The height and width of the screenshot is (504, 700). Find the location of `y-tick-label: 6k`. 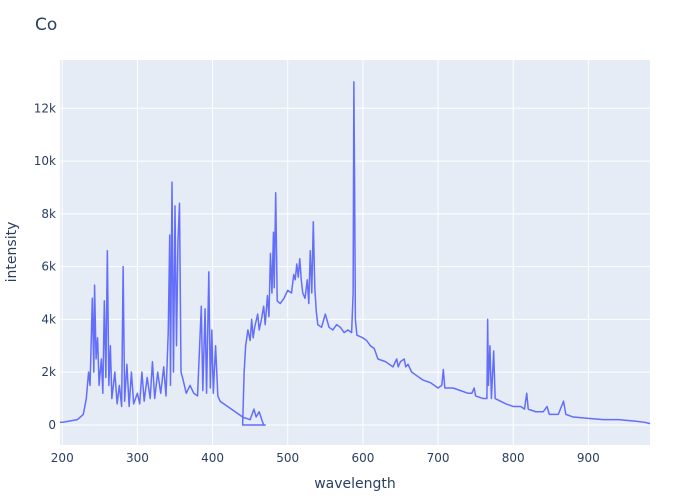

y-tick-label: 6k is located at coordinates (48, 267).